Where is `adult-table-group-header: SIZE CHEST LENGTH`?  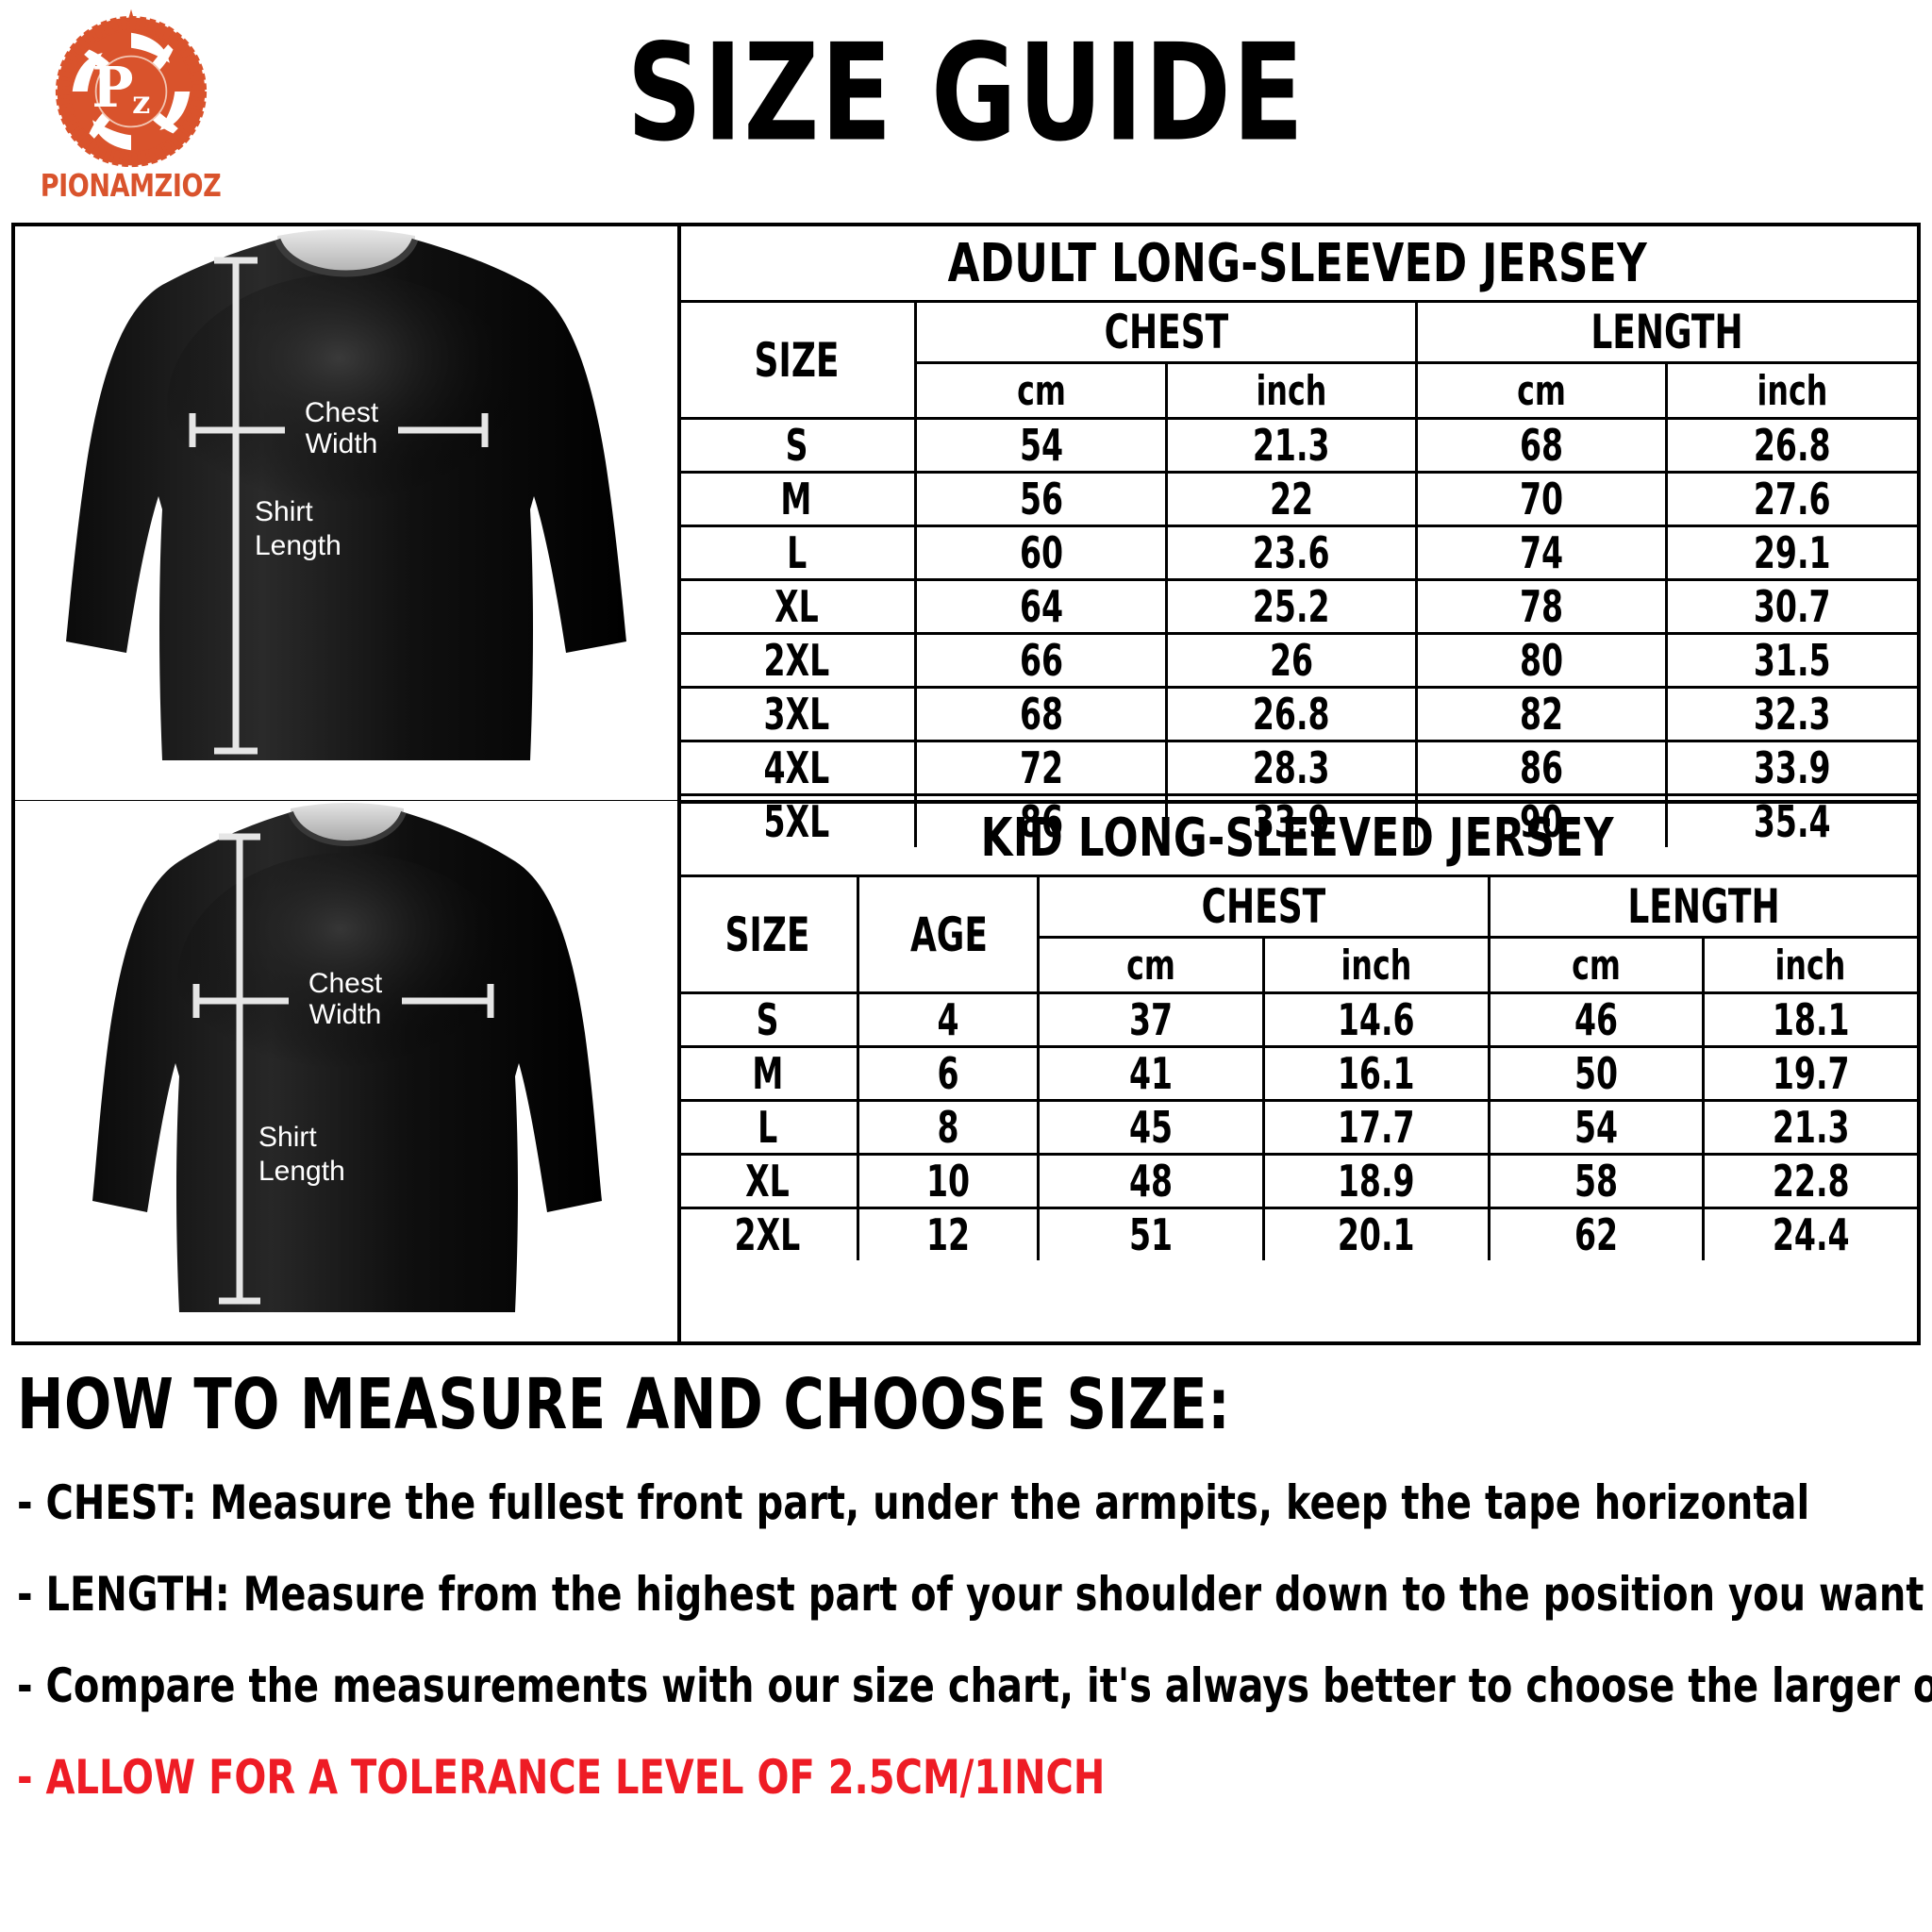
adult-table-group-header: SIZE CHEST LENGTH is located at coordinates (1297, 360).